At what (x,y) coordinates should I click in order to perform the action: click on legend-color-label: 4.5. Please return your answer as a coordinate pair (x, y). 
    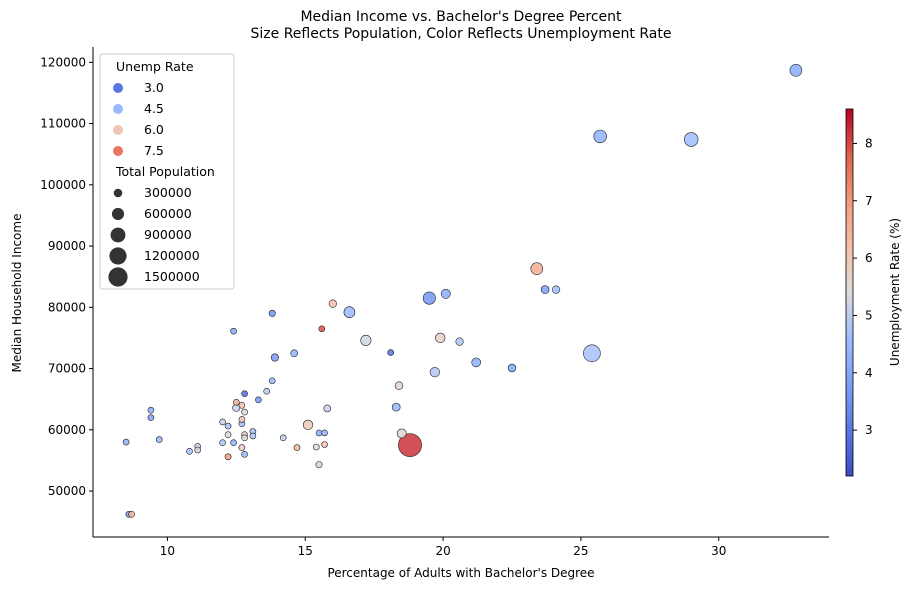
    Looking at the image, I should click on (154, 108).